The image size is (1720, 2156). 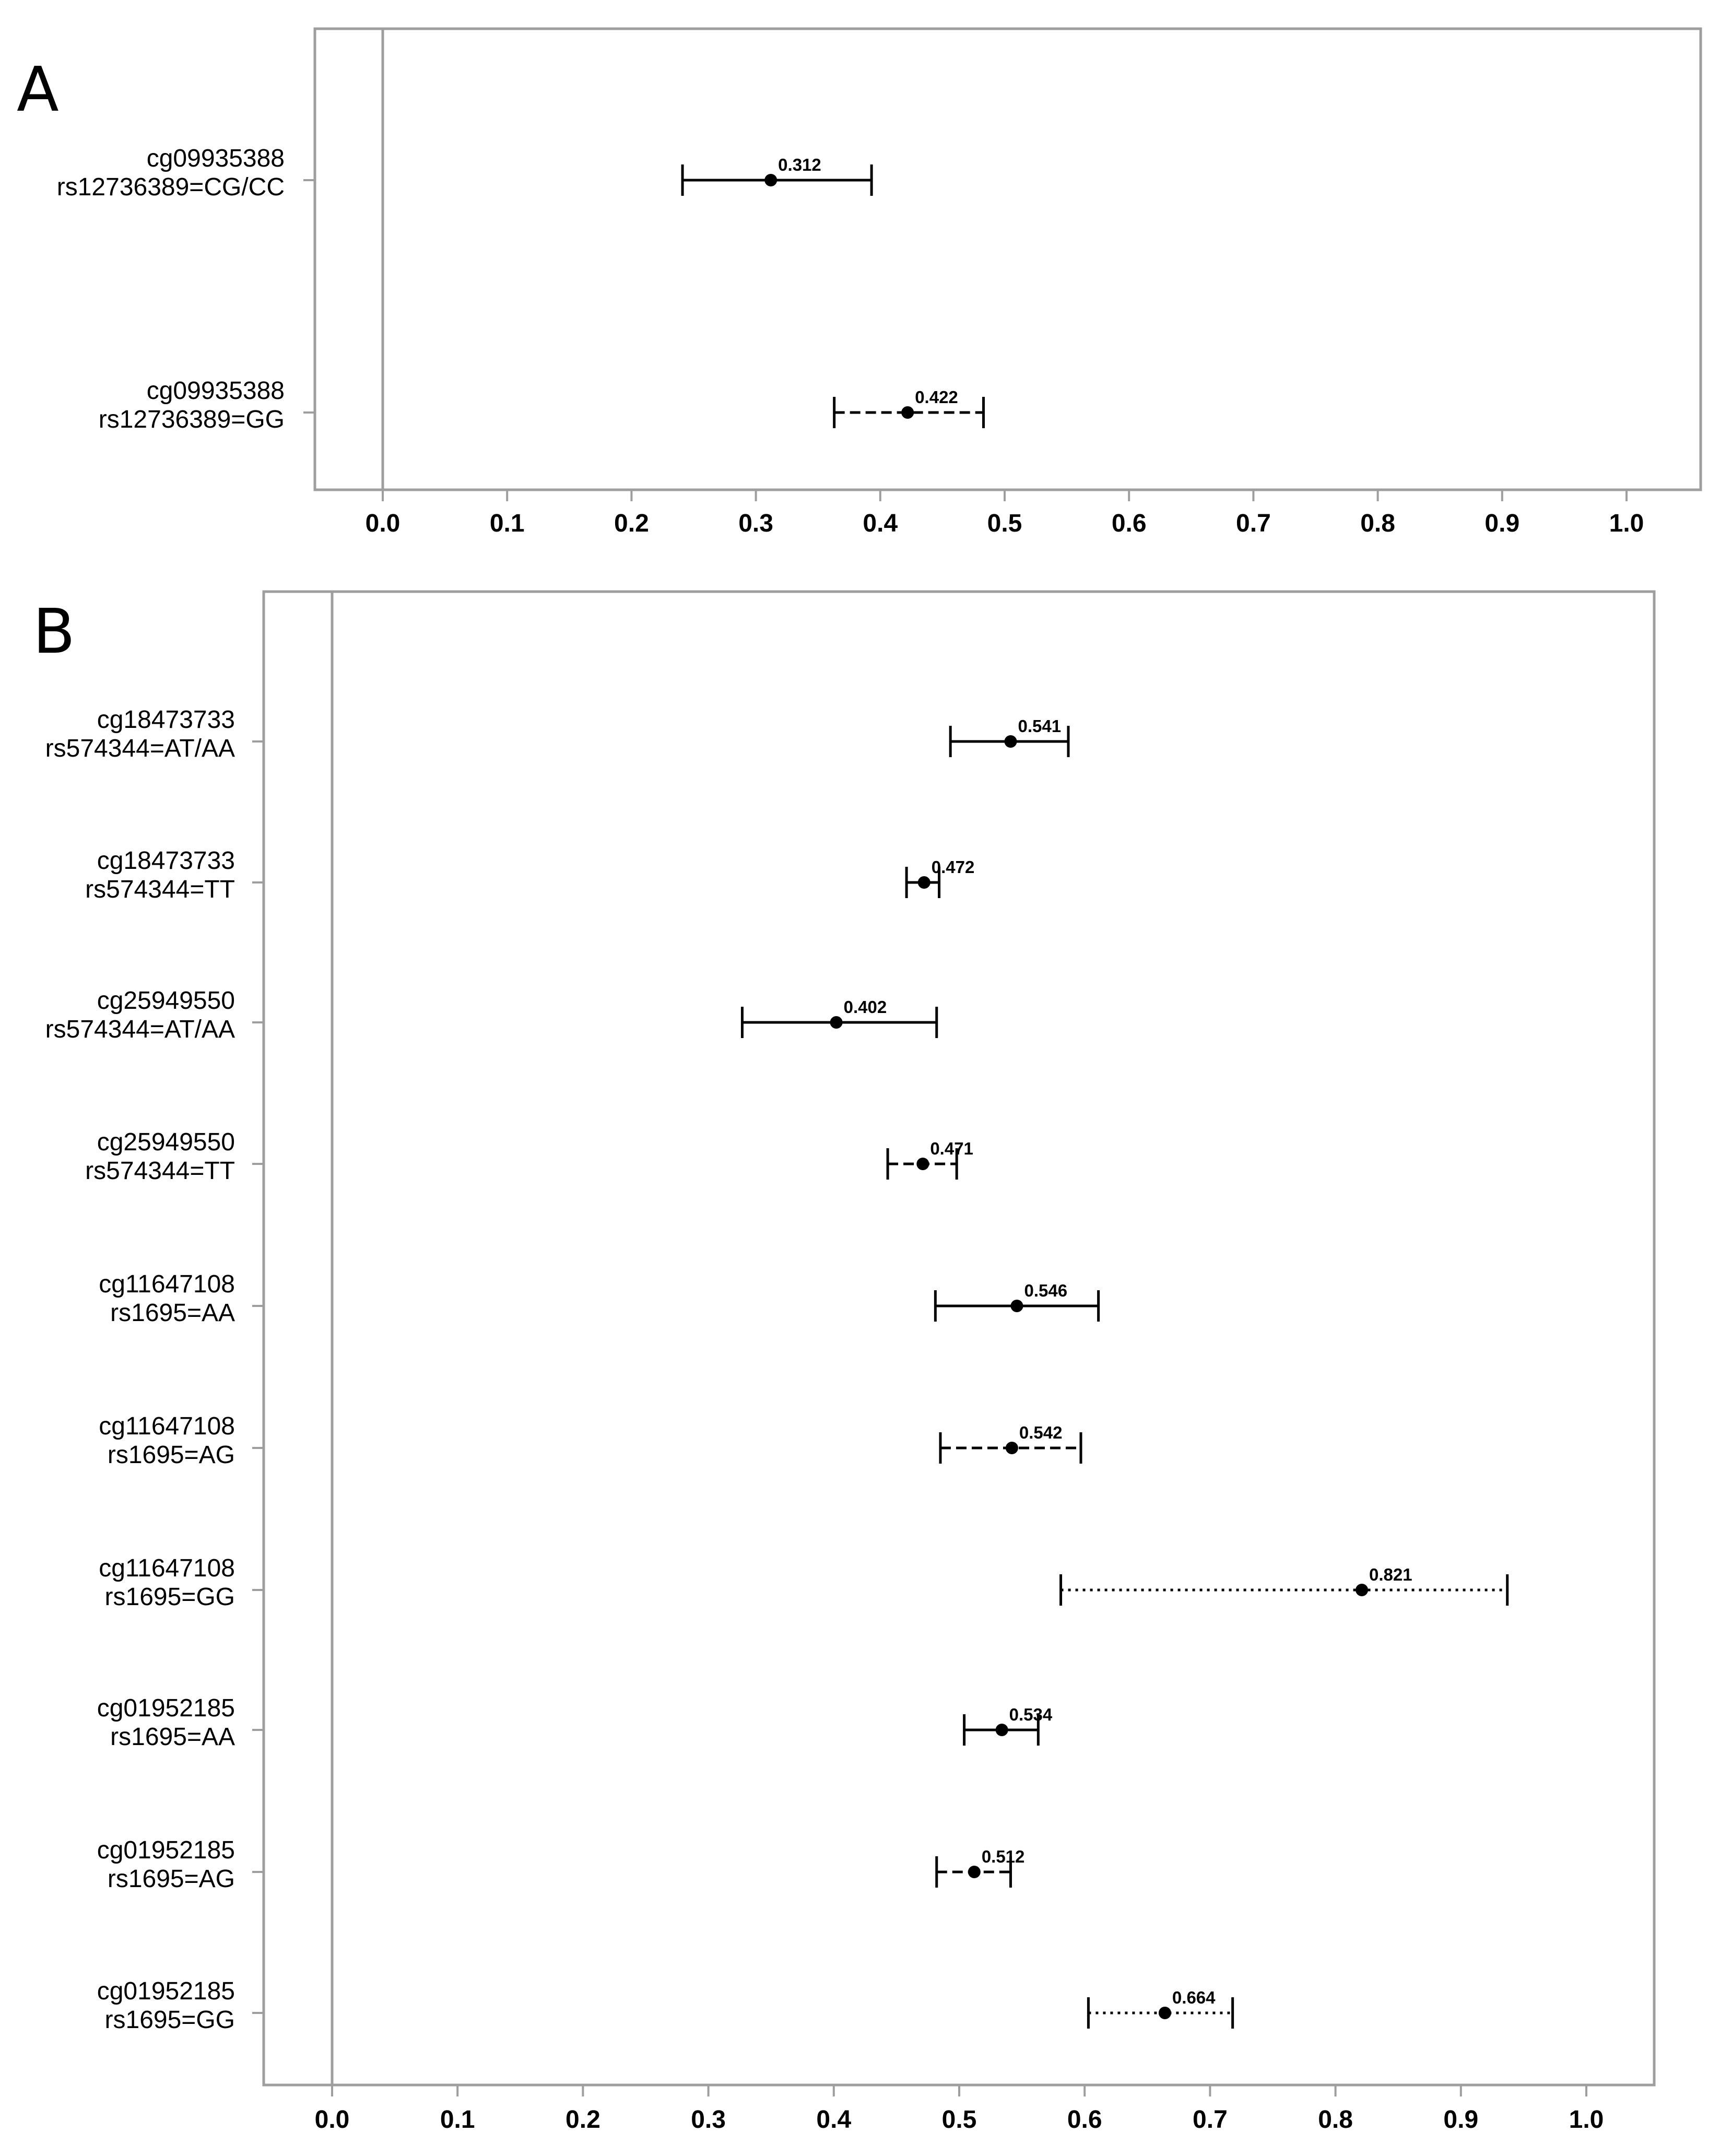 What do you see at coordinates (1390, 1575) in the screenshot?
I see `point-estimate-label: 0.821` at bounding box center [1390, 1575].